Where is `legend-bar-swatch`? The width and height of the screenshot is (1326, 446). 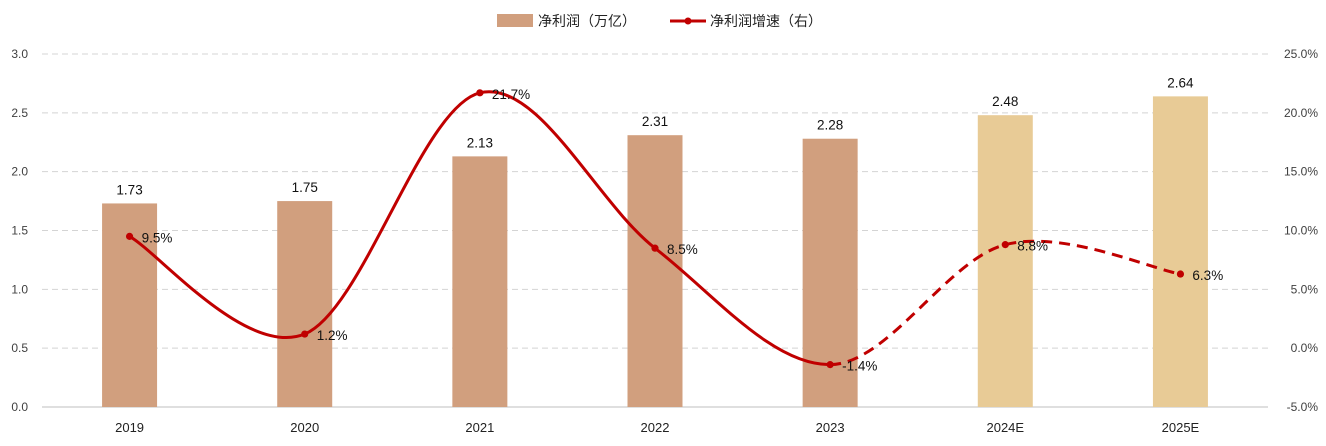 legend-bar-swatch is located at coordinates (515, 20).